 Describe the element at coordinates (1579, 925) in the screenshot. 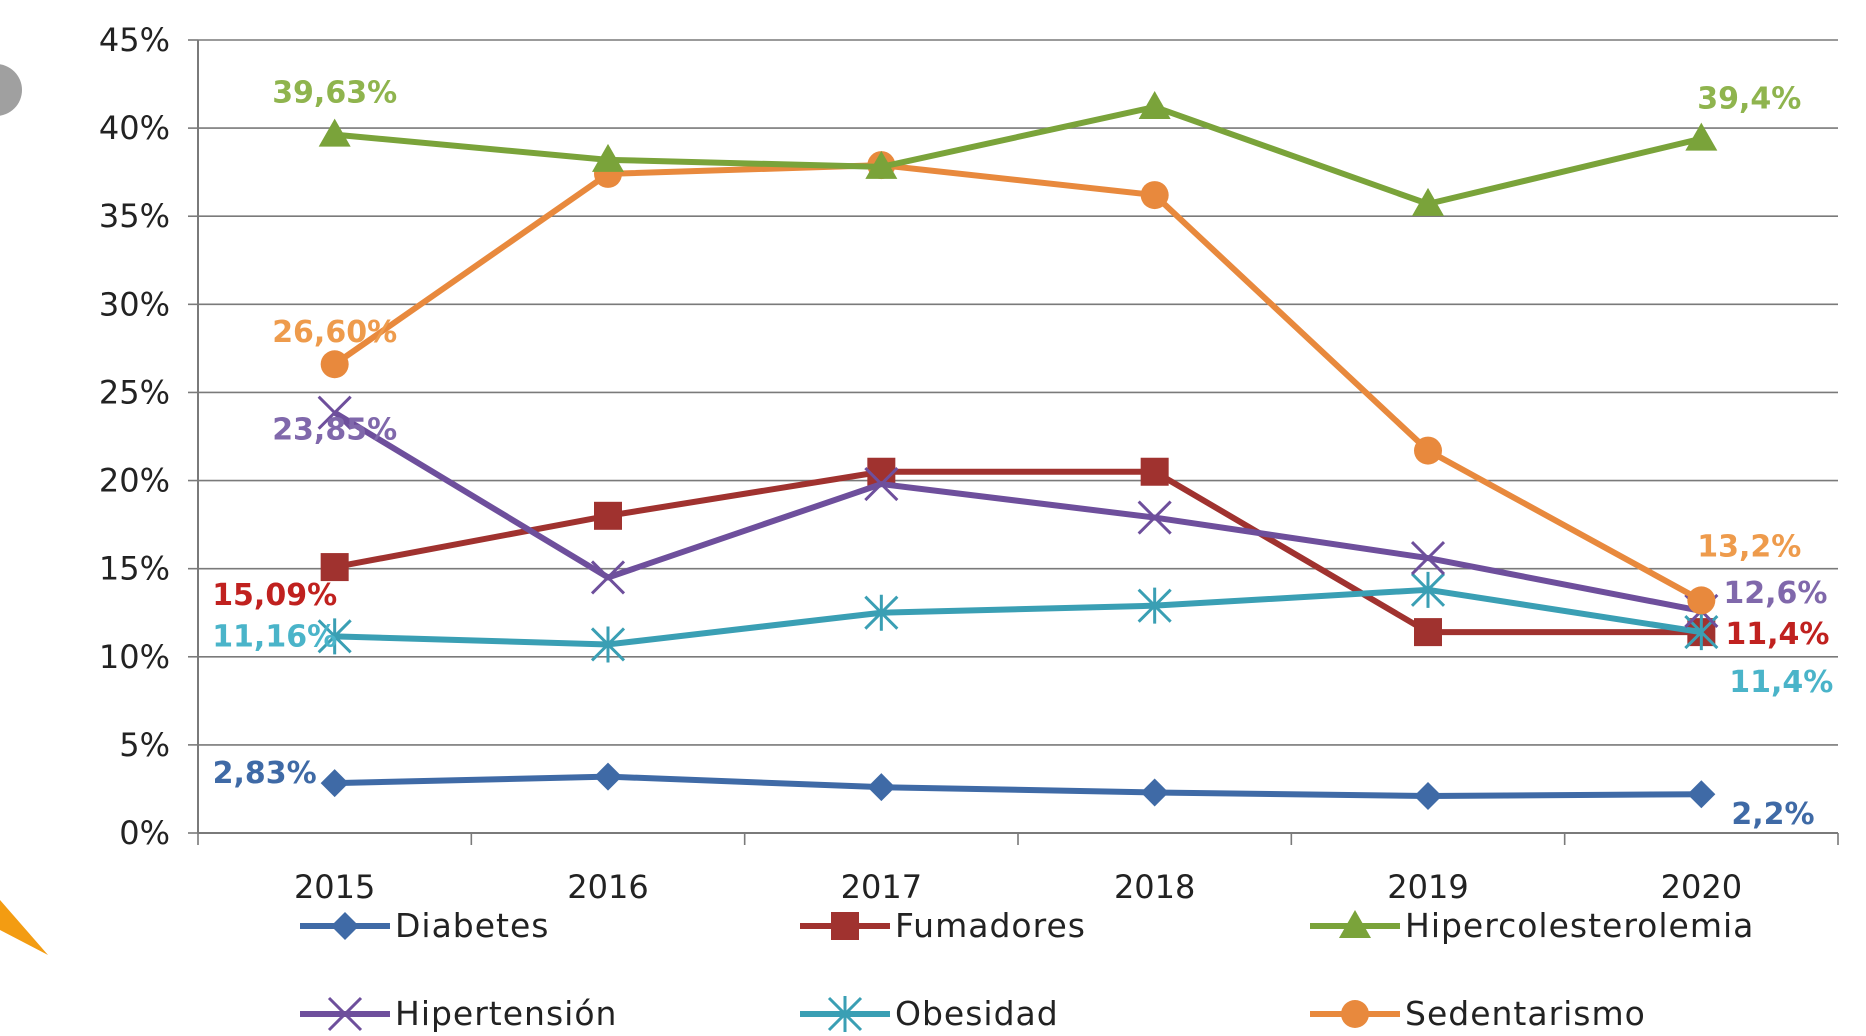

I see `legend-label: Hipercolesterolemia` at that location.